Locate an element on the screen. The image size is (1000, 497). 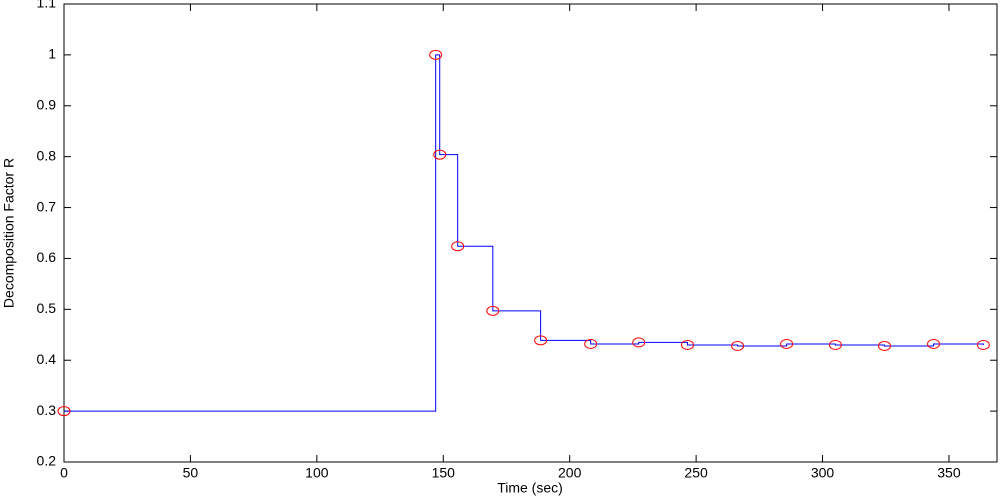
y-tick-label: 0.5 is located at coordinates (47, 308).